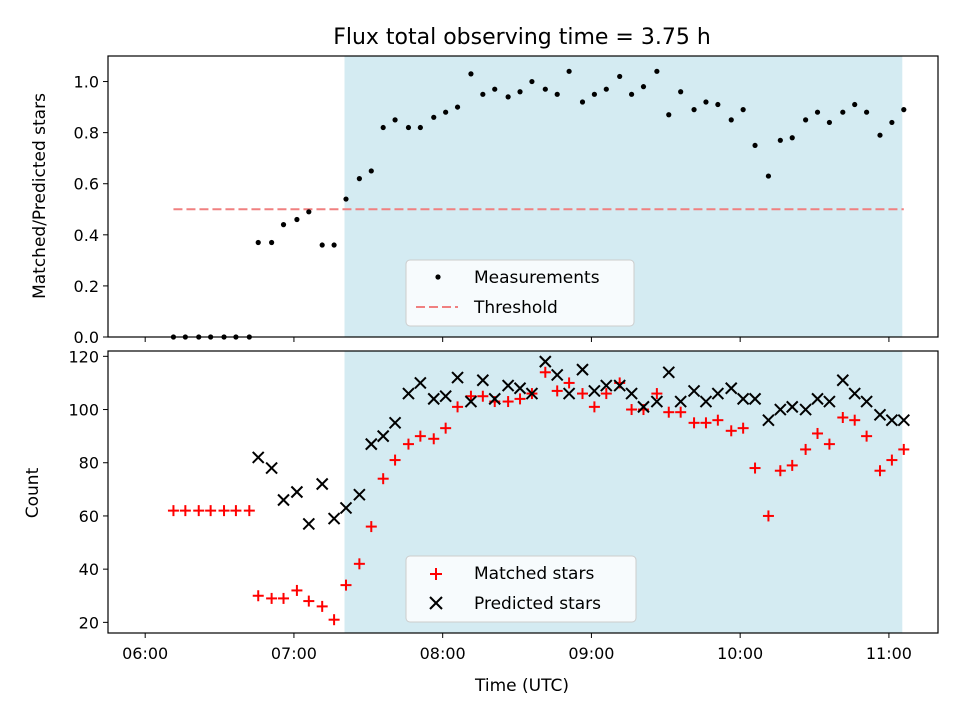  What do you see at coordinates (89, 622) in the screenshot?
I see `bottom-y-tick-label: 20` at bounding box center [89, 622].